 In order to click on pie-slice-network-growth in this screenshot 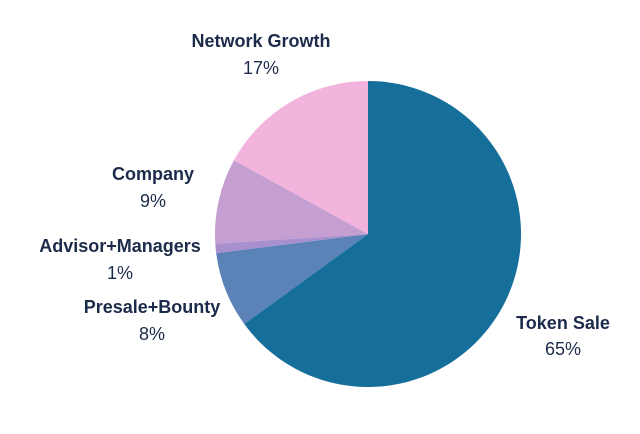, I will do `click(300, 157)`.